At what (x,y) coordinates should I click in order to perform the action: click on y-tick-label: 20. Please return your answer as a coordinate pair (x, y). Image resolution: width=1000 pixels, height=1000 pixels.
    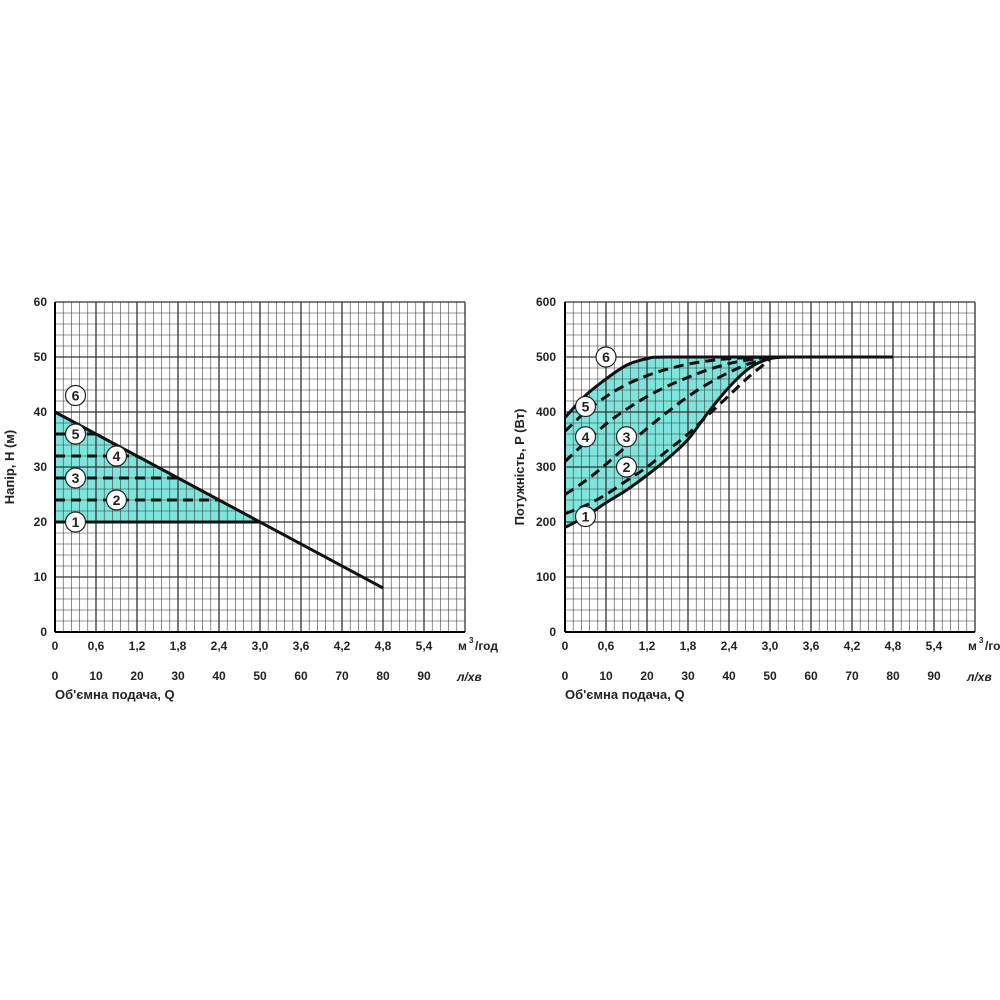
    Looking at the image, I should click on (41, 522).